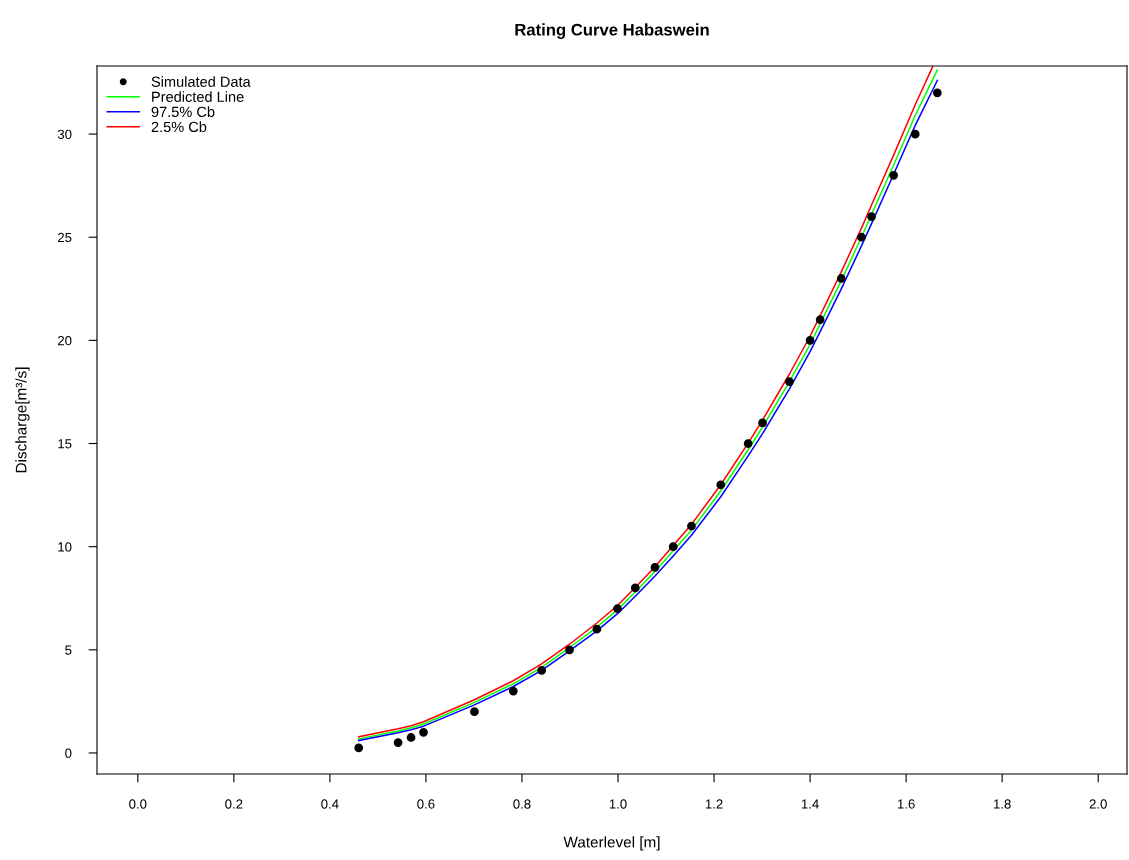 The width and height of the screenshot is (1129, 860). Describe the element at coordinates (68, 650) in the screenshot. I see `y-tick-label: 5` at that location.